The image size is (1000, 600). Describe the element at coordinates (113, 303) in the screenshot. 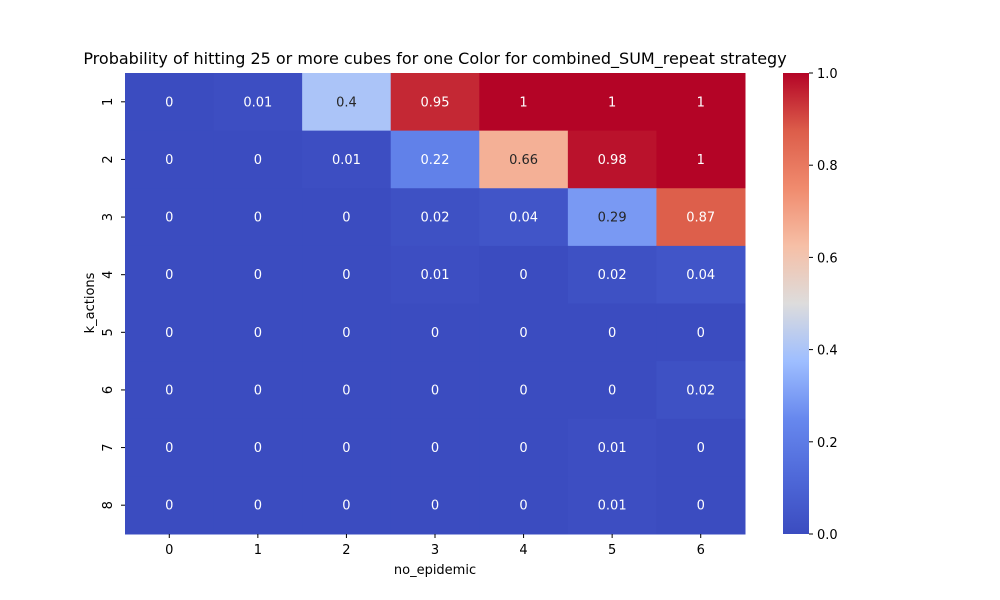

I see `y-axis-ticks: 1 2 3 4 5 6 7 8` at that location.